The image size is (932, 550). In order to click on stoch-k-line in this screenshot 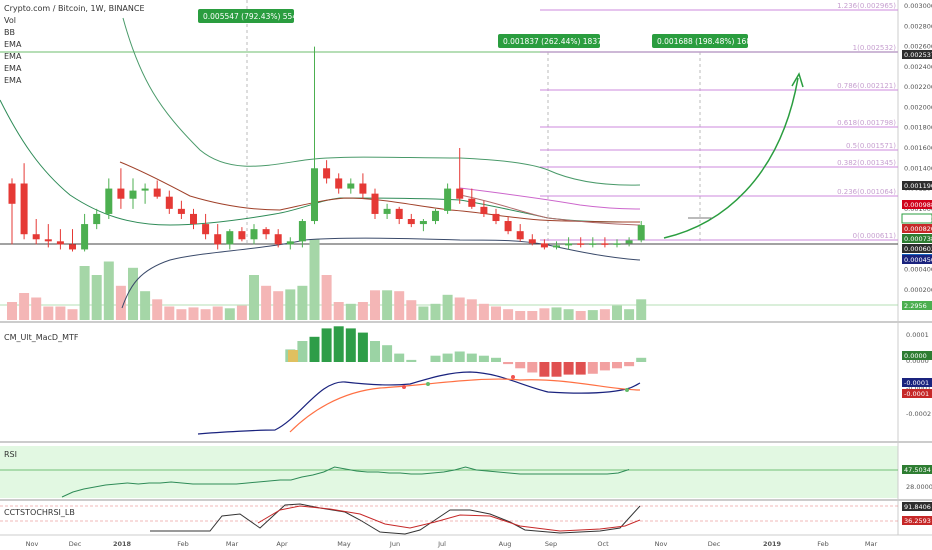, I will do `click(395, 519)`.